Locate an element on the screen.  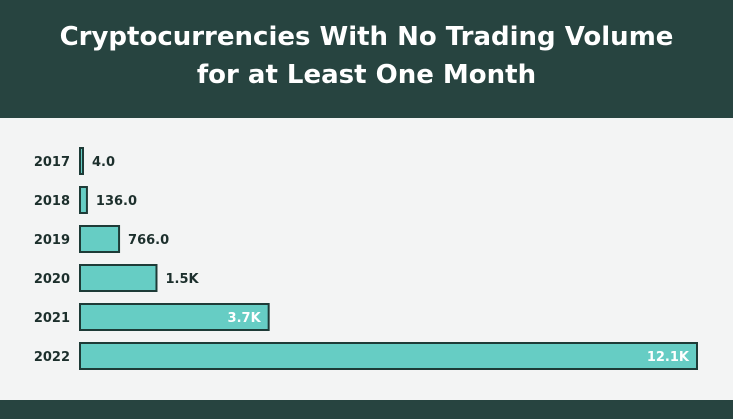
category-label-2020: 2020 is located at coordinates (52, 279).